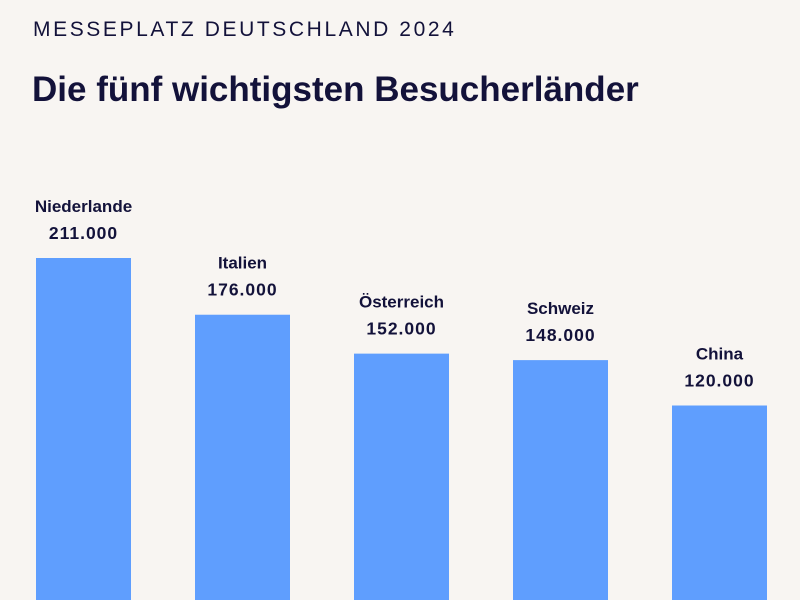 The image size is (800, 600). Describe the element at coordinates (560, 480) in the screenshot. I see `bar-schweiz` at that location.